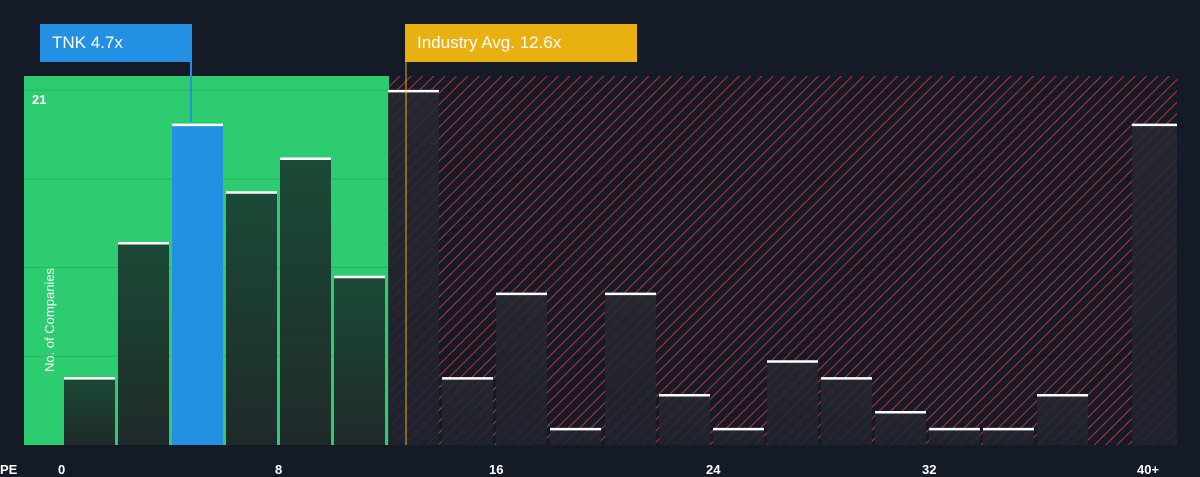 The width and height of the screenshot is (1200, 477). I want to click on industry-average-label: Industry Avg. 12.6x, so click(489, 42).